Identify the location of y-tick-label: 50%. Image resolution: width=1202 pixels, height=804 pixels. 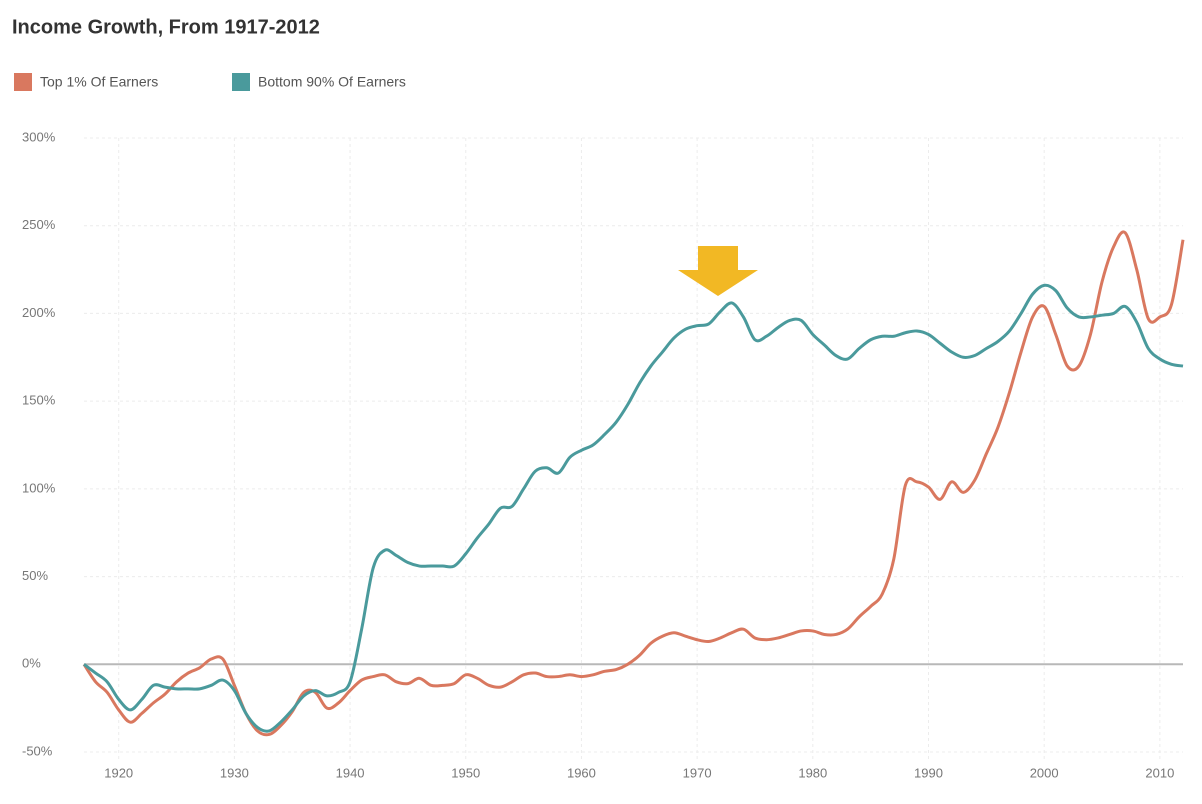
(35, 575).